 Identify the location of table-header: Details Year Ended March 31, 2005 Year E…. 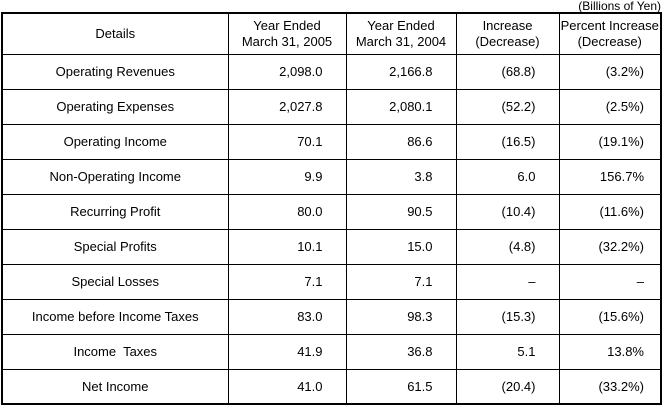
(331, 33).